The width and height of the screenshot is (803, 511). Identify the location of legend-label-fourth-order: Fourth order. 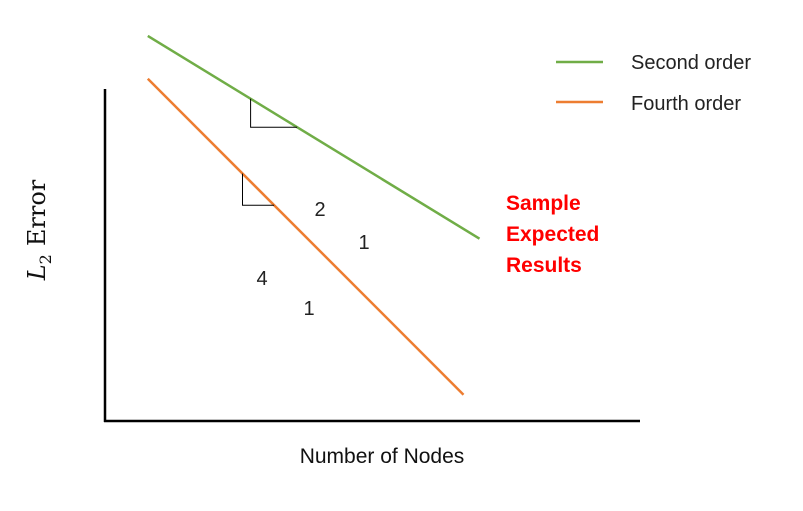
(686, 104).